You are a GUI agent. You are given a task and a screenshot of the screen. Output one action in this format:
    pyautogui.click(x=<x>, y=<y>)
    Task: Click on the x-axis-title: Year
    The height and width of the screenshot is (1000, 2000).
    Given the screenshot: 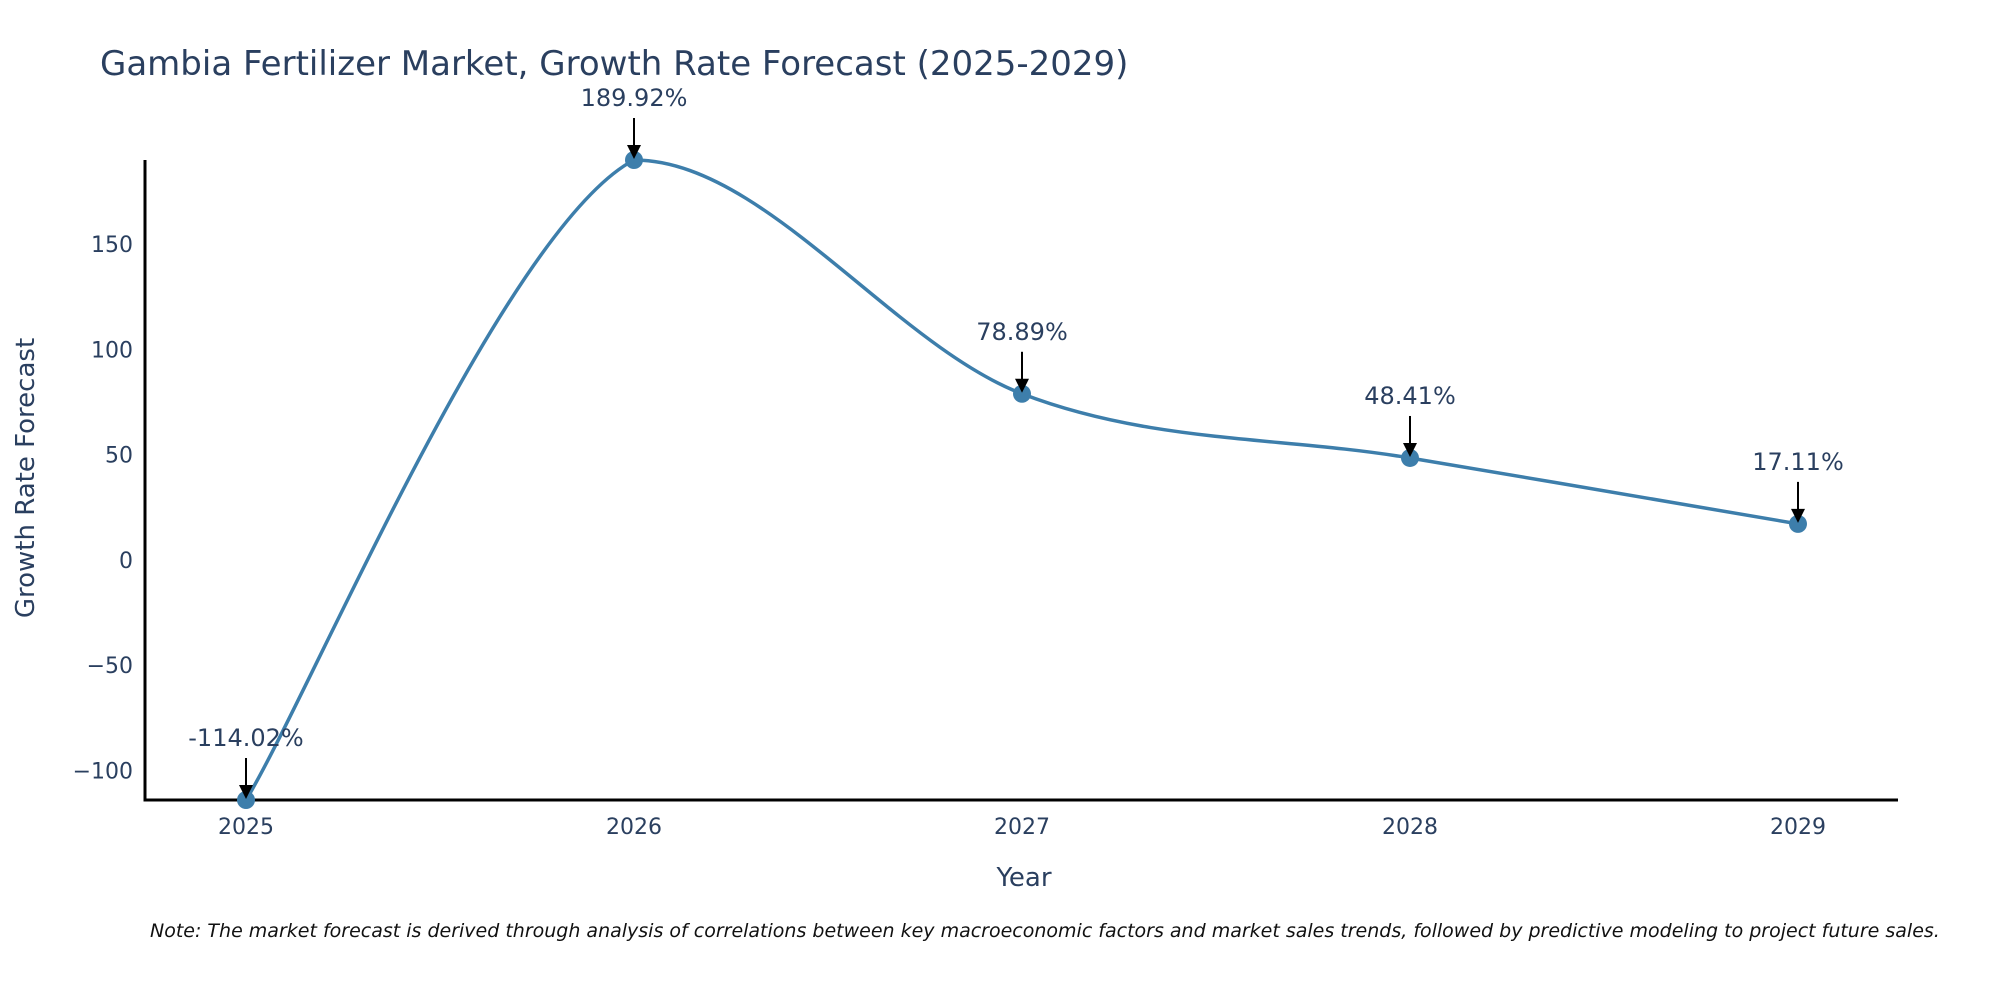 What is the action you would take?
    pyautogui.click(x=1023, y=878)
    